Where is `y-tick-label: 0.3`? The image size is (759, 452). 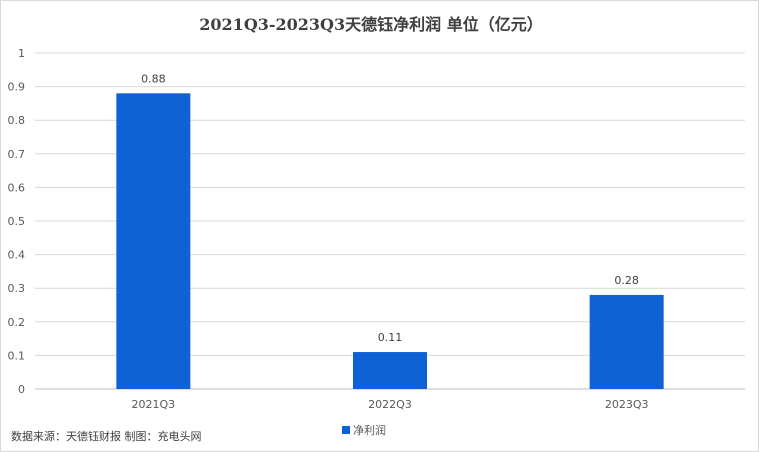 y-tick-label: 0.3 is located at coordinates (17, 288).